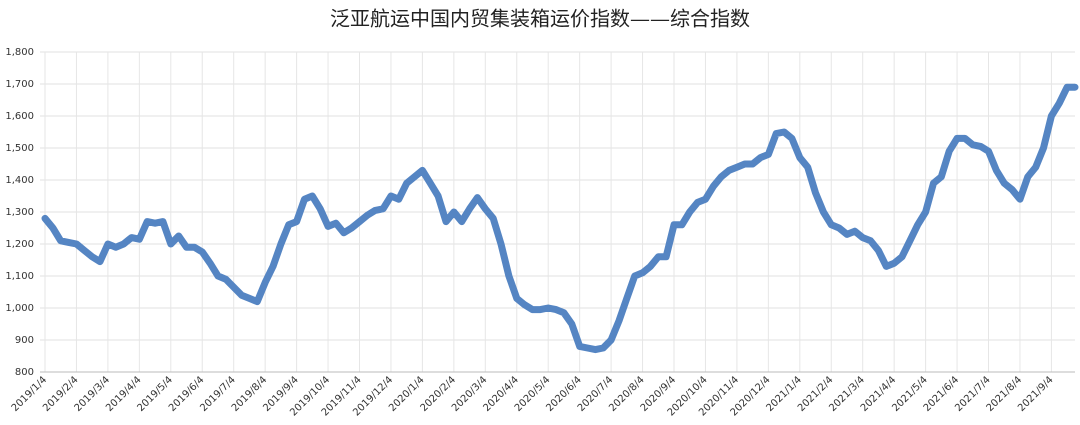  I want to click on y-tick-label: 1,200, so click(19, 244).